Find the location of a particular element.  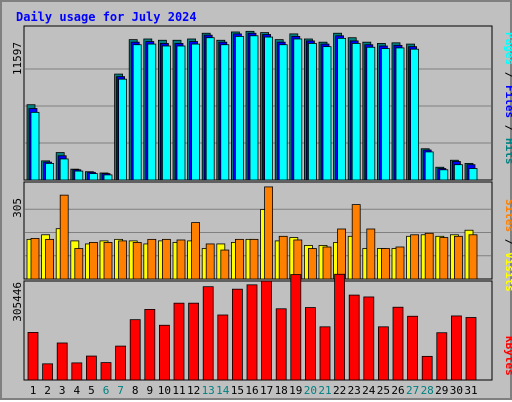

day-label-16: 16 is located at coordinates (251, 390).